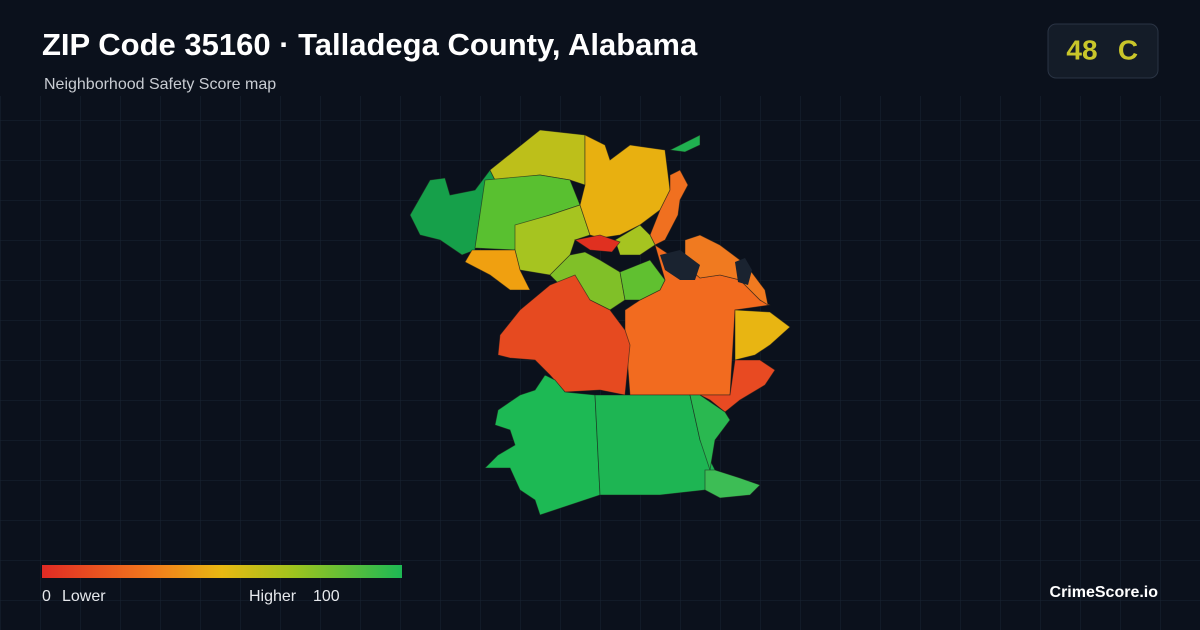 This screenshot has width=1200, height=630. Describe the element at coordinates (1081, 49) in the screenshot. I see `score-value: 48` at that location.